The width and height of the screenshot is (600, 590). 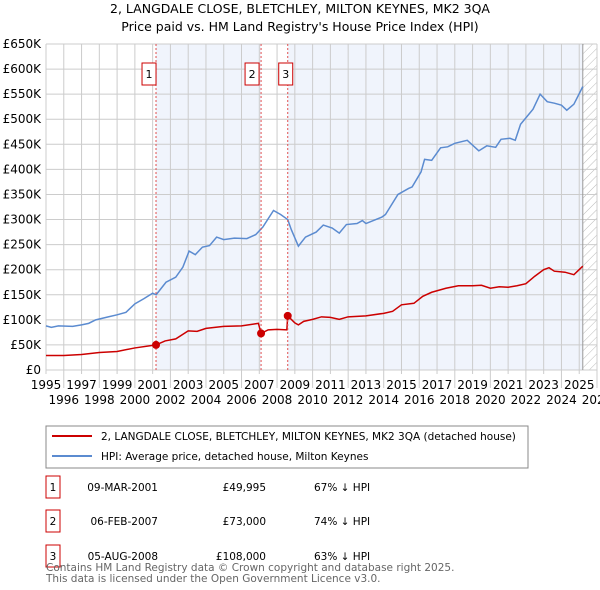 I want to click on x-tick-label: 2010, so click(x=312, y=400).